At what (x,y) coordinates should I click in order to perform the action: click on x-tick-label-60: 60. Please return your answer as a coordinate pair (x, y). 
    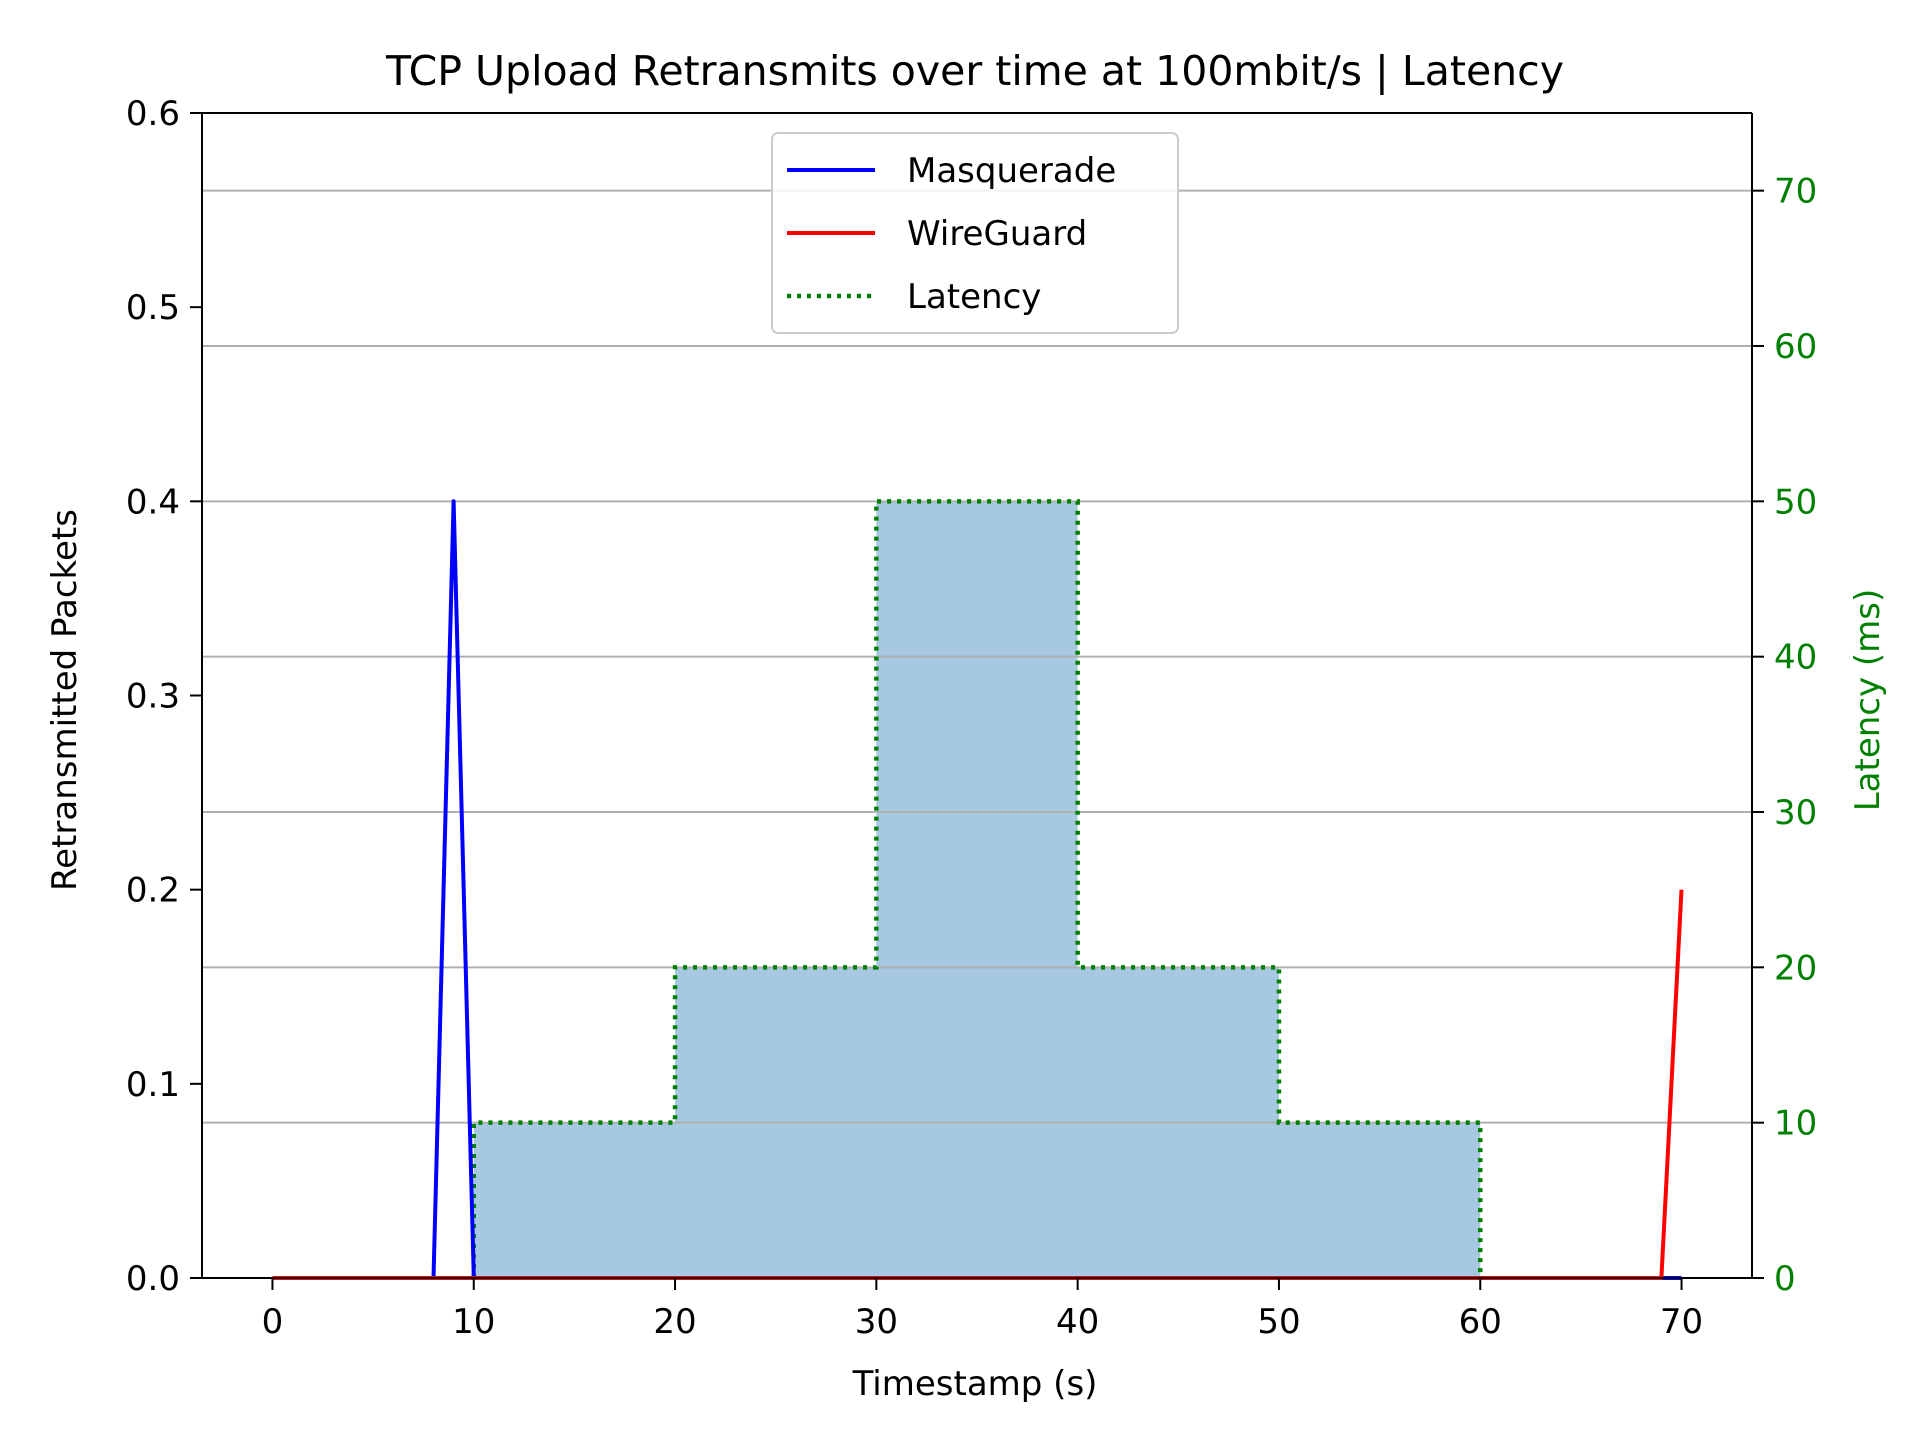
    Looking at the image, I should click on (1480, 1322).